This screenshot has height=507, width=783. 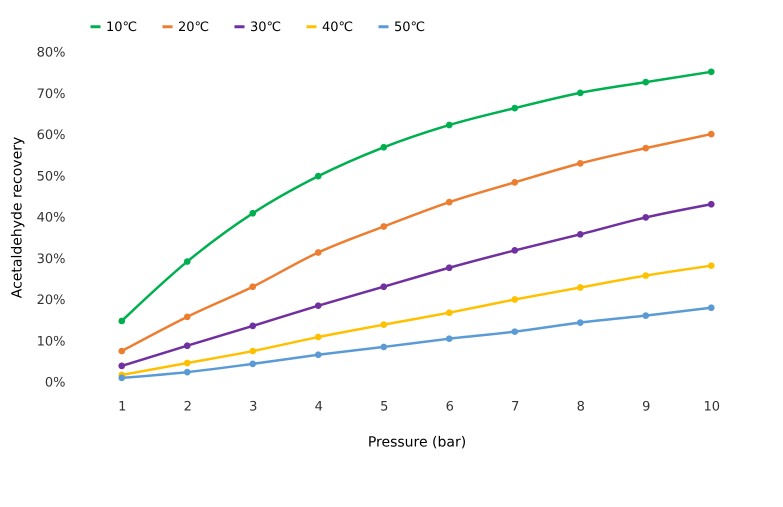 I want to click on legend-label: 50℃, so click(x=410, y=27).